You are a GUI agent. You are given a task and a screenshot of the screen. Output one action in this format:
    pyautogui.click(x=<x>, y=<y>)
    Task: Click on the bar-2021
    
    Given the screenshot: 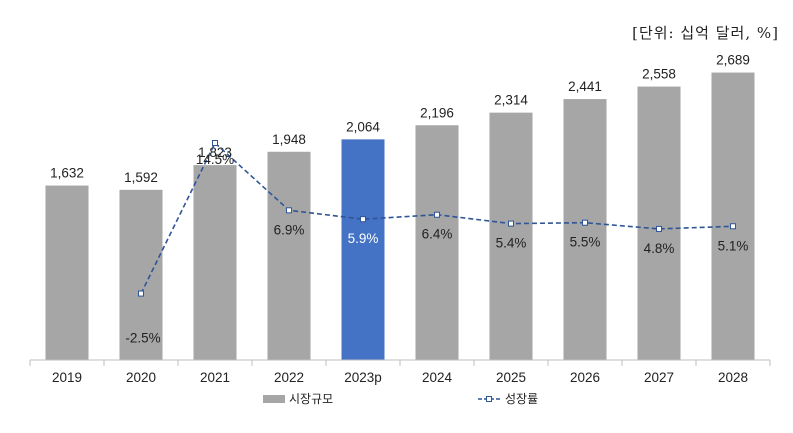 What is the action you would take?
    pyautogui.click(x=215, y=262)
    